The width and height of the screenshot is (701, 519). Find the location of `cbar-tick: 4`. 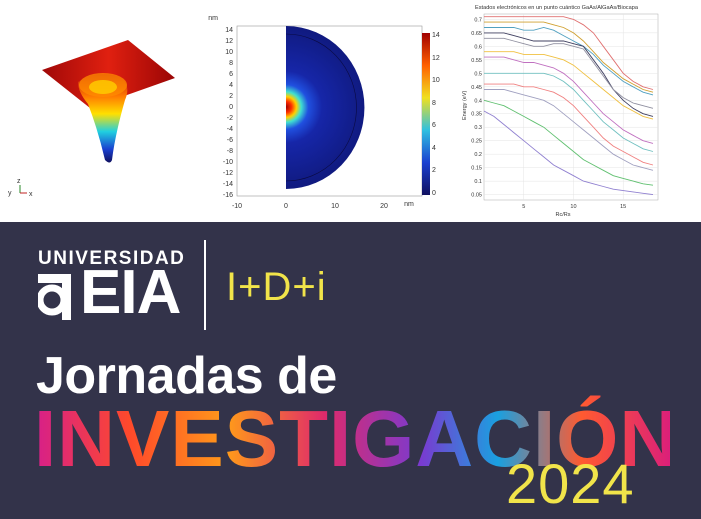

cbar-tick: 4 is located at coordinates (434, 148).